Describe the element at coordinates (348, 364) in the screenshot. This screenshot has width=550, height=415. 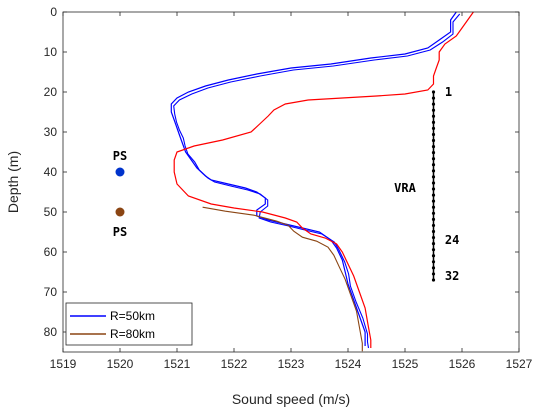
I see `x-tick-label: 1524` at that location.